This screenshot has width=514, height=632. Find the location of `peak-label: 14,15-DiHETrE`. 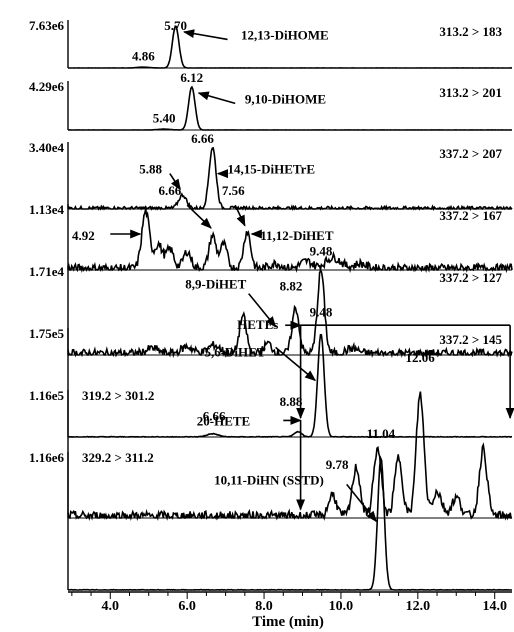

peak-label: 14,15-DiHETrE is located at coordinates (272, 169).